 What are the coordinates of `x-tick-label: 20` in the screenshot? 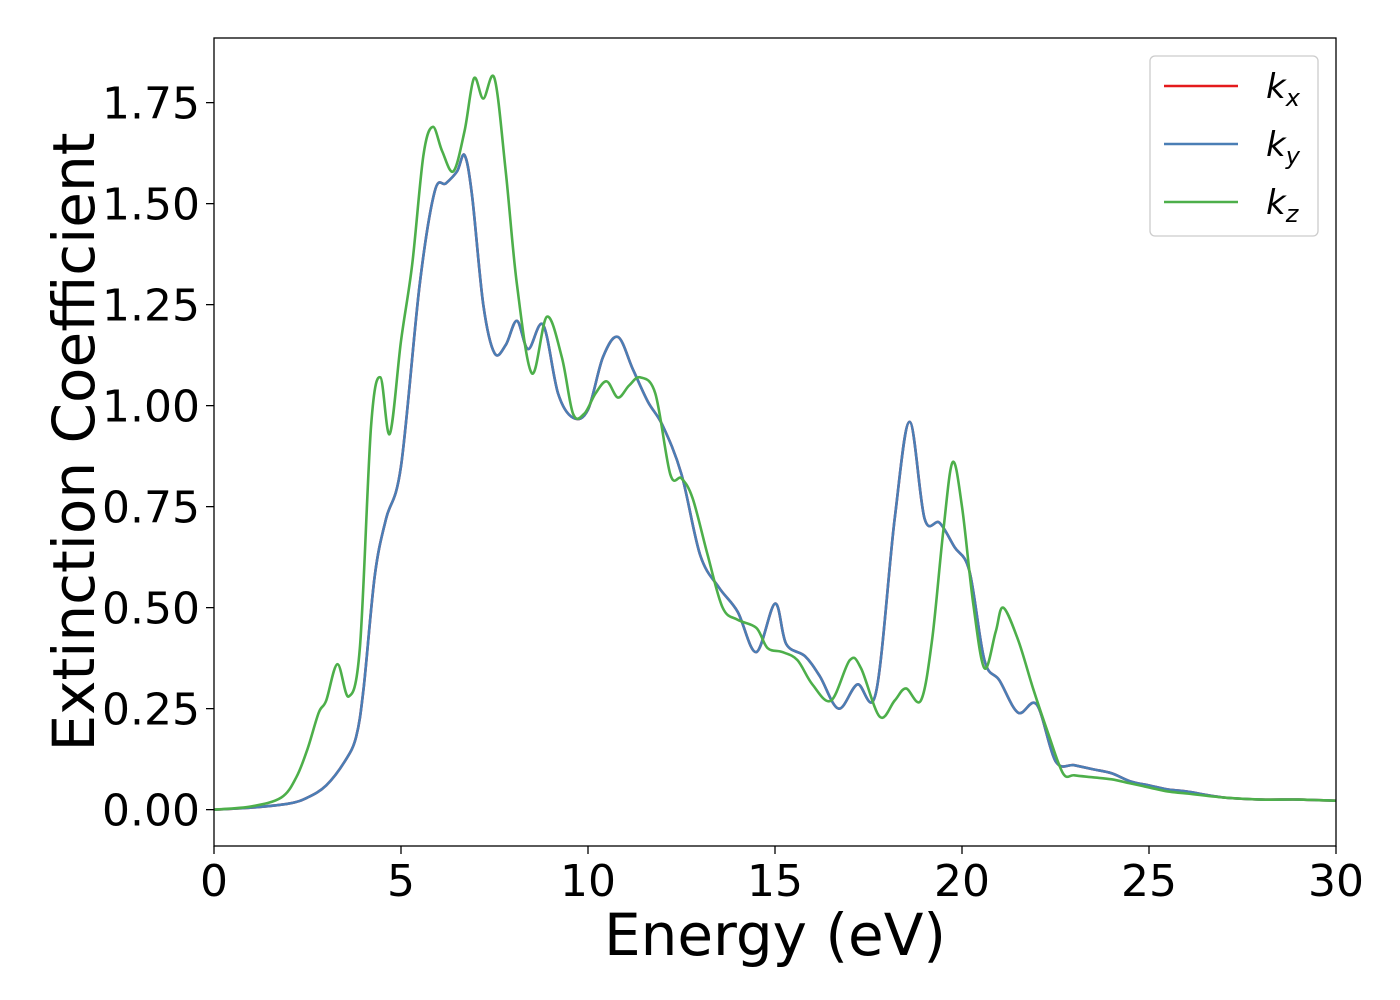 It's located at (962, 881).